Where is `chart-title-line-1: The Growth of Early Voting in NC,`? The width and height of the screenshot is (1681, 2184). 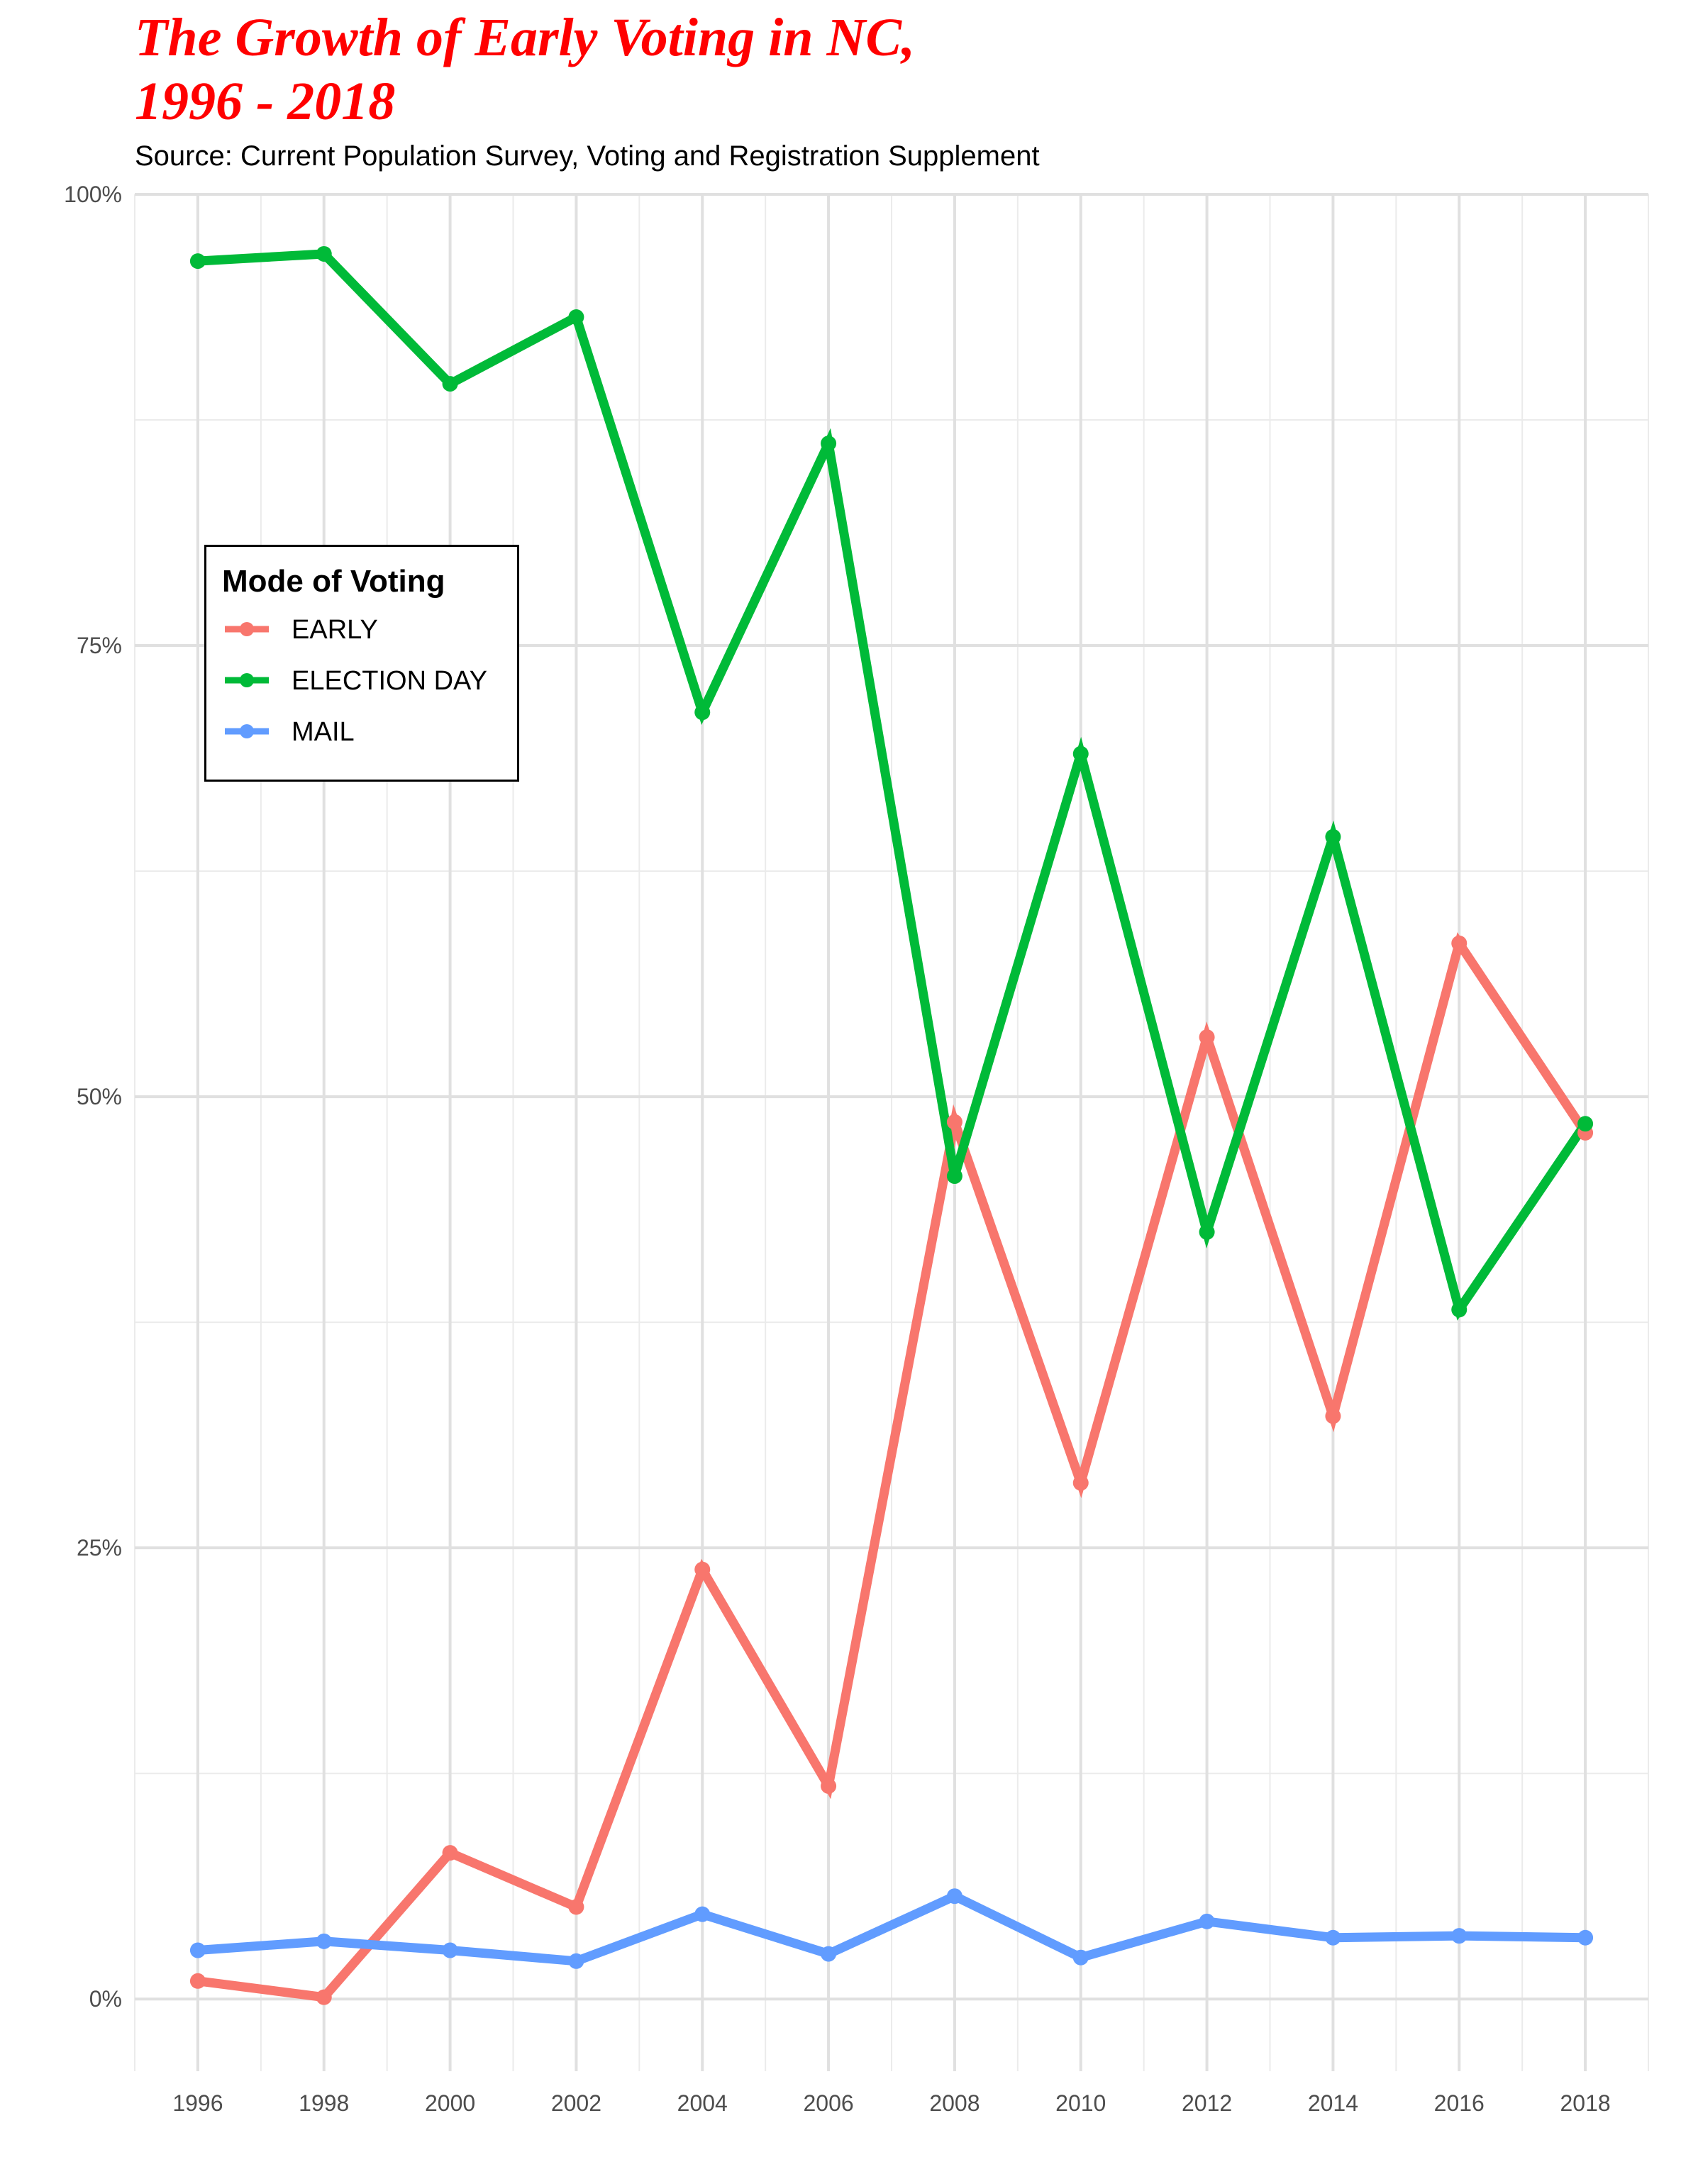
chart-title-line-1: The Growth of Early Voting in NC, is located at coordinates (526, 38).